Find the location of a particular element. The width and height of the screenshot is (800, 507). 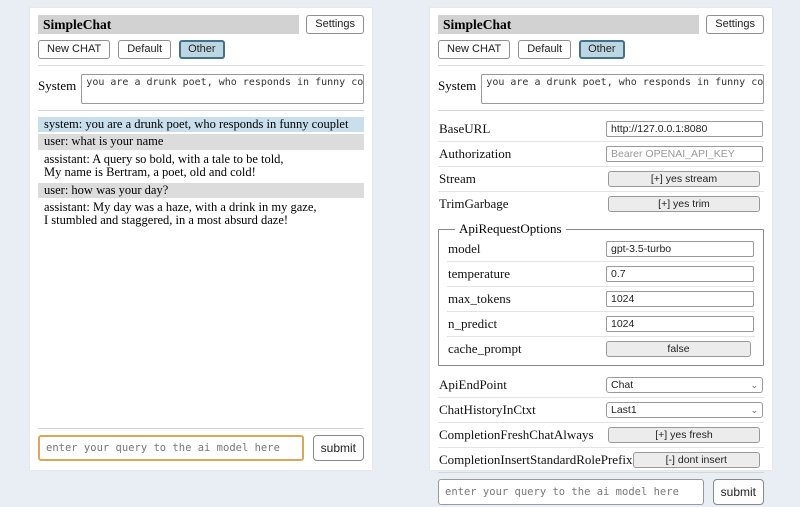

cache-prompt-toggle-button: false is located at coordinates (678, 349).